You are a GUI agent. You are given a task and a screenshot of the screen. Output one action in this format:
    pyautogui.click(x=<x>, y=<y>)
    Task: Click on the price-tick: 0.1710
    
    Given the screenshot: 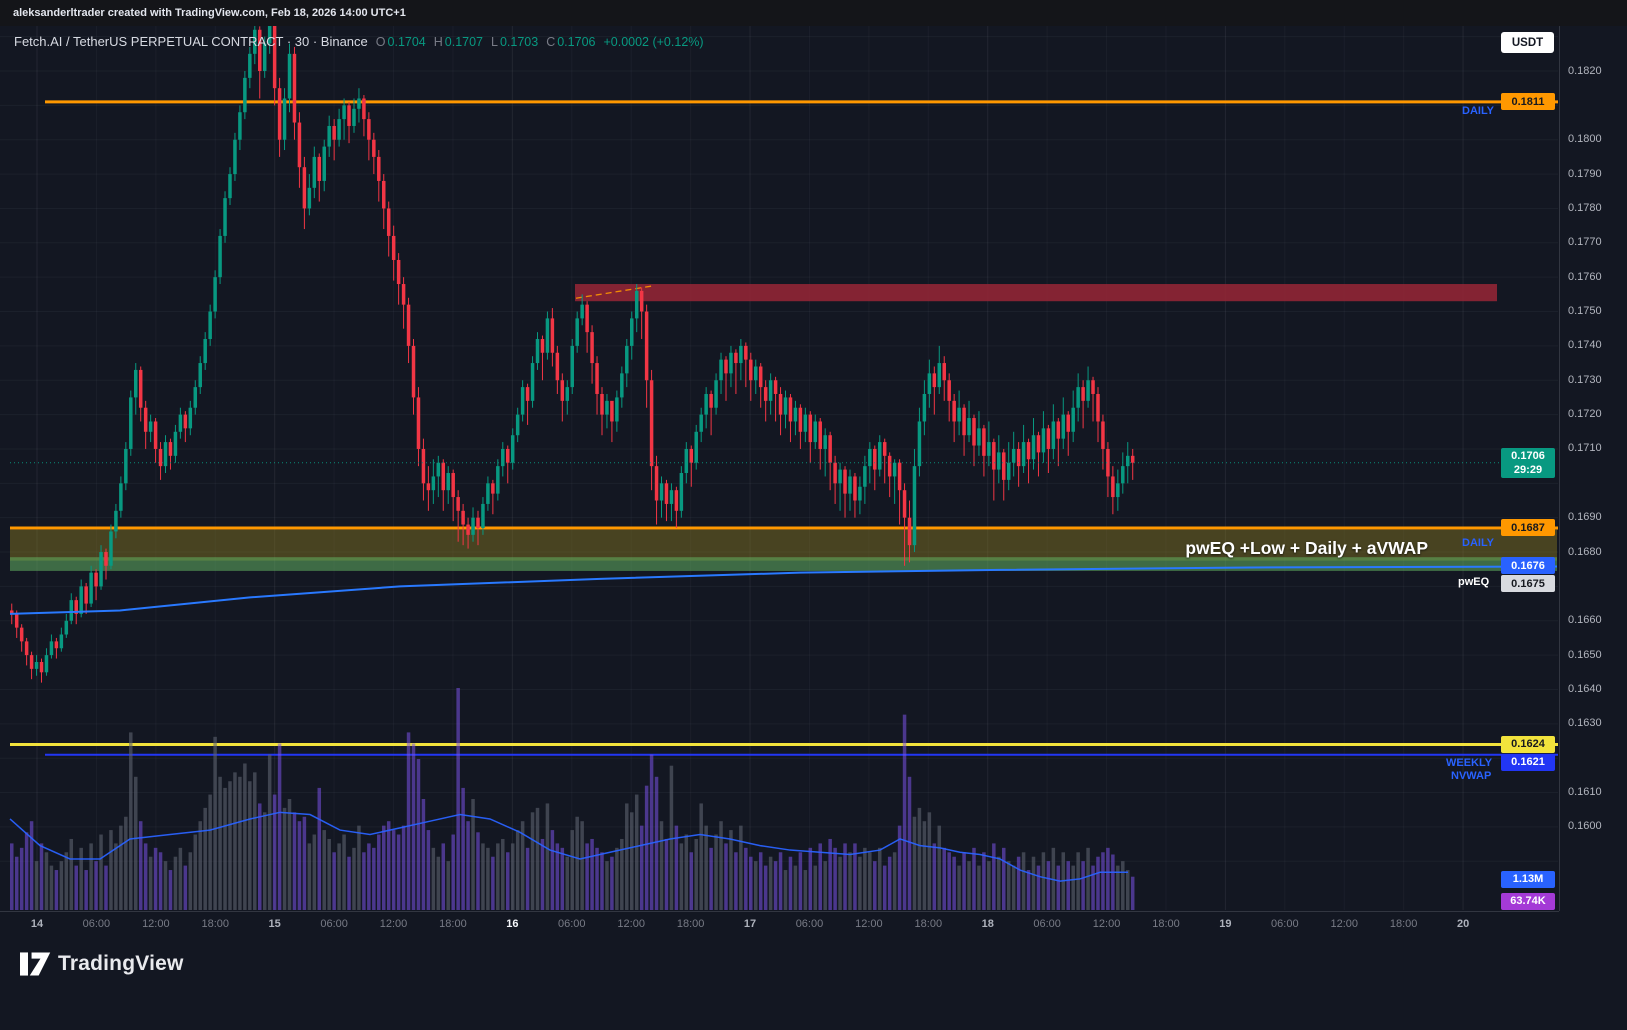 What is the action you would take?
    pyautogui.click(x=1585, y=448)
    